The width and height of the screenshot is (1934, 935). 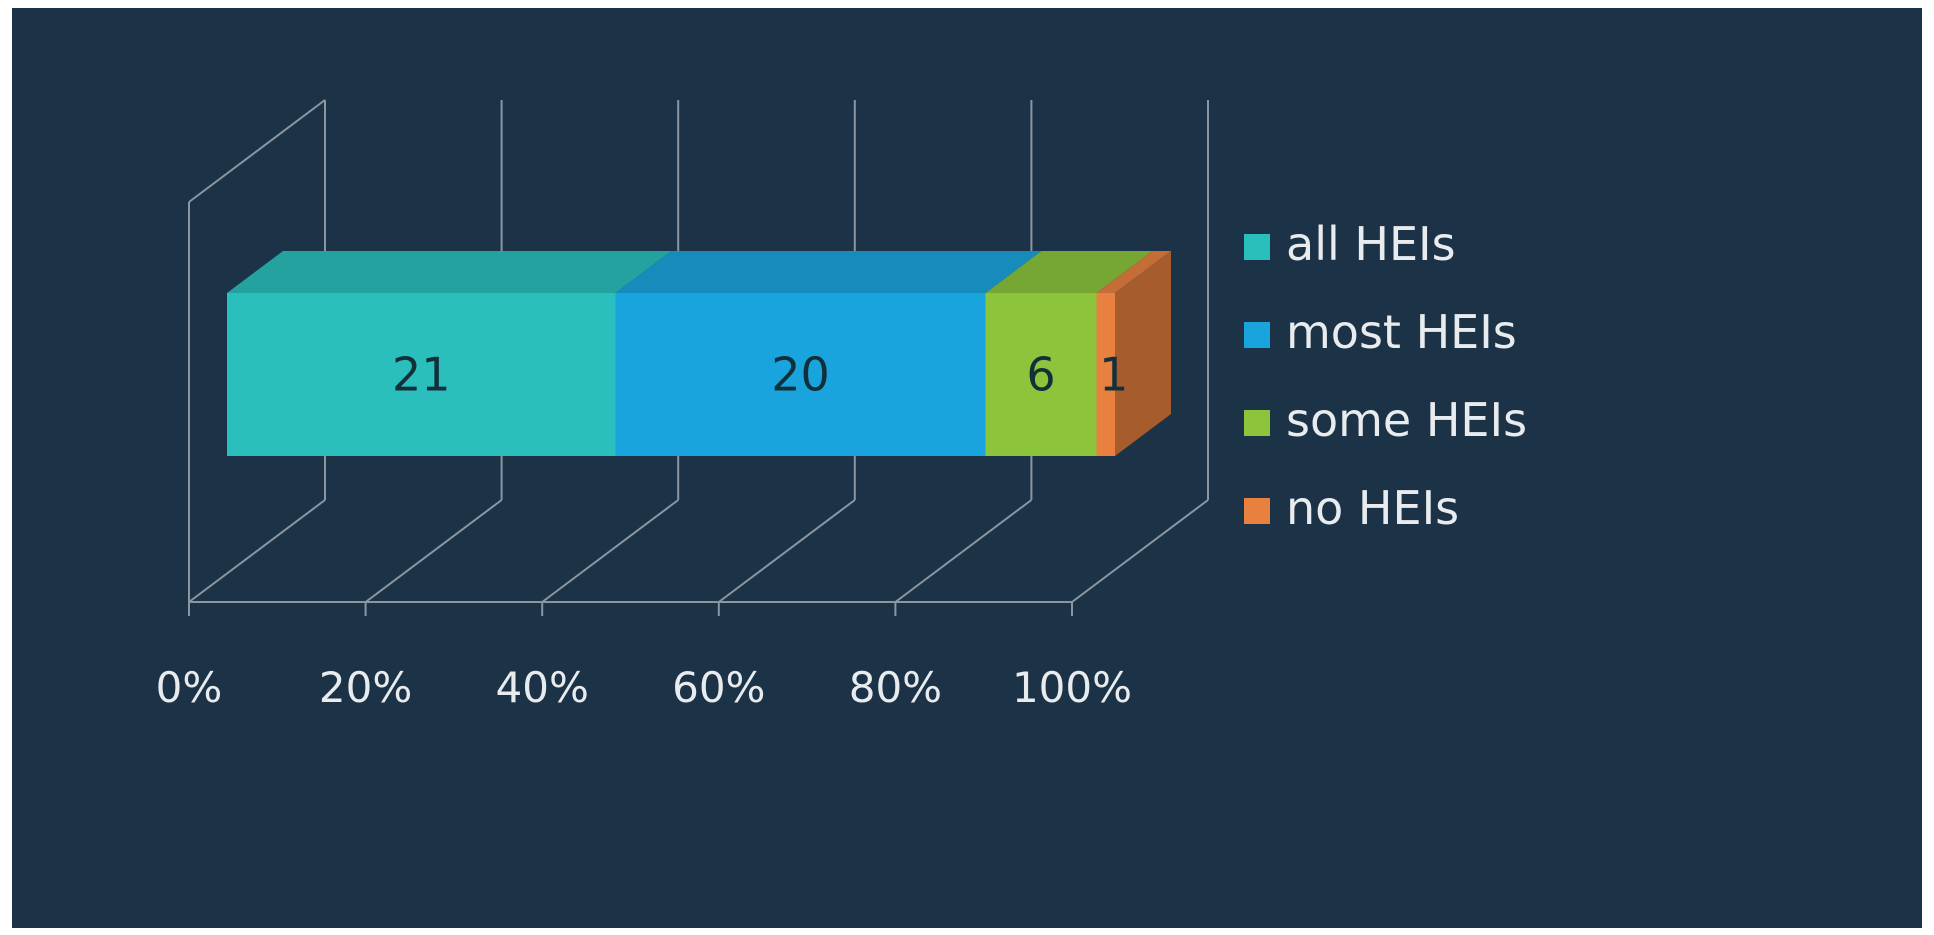 I want to click on legend-item: some HEIs, so click(x=1385, y=420).